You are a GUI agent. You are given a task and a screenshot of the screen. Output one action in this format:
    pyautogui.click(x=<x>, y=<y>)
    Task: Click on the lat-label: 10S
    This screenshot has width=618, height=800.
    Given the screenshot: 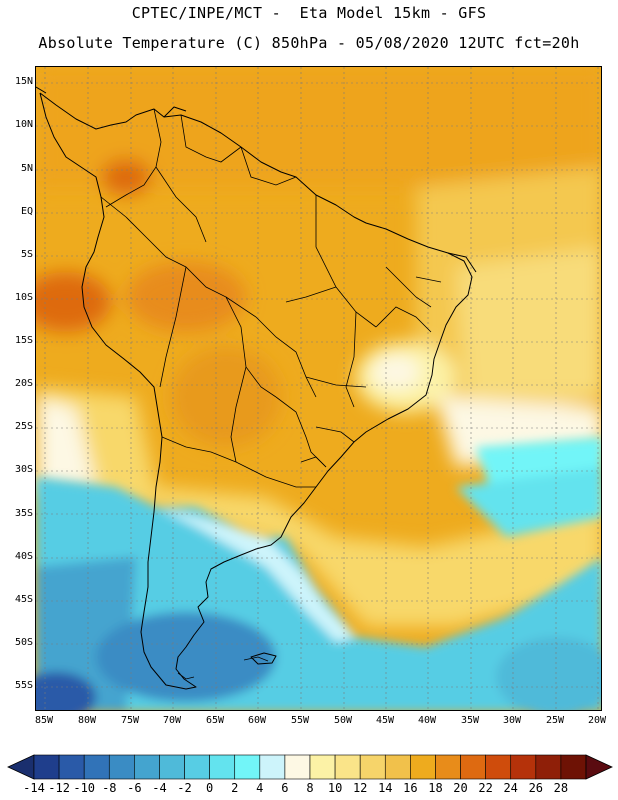 What is the action you would take?
    pyautogui.click(x=23, y=297)
    